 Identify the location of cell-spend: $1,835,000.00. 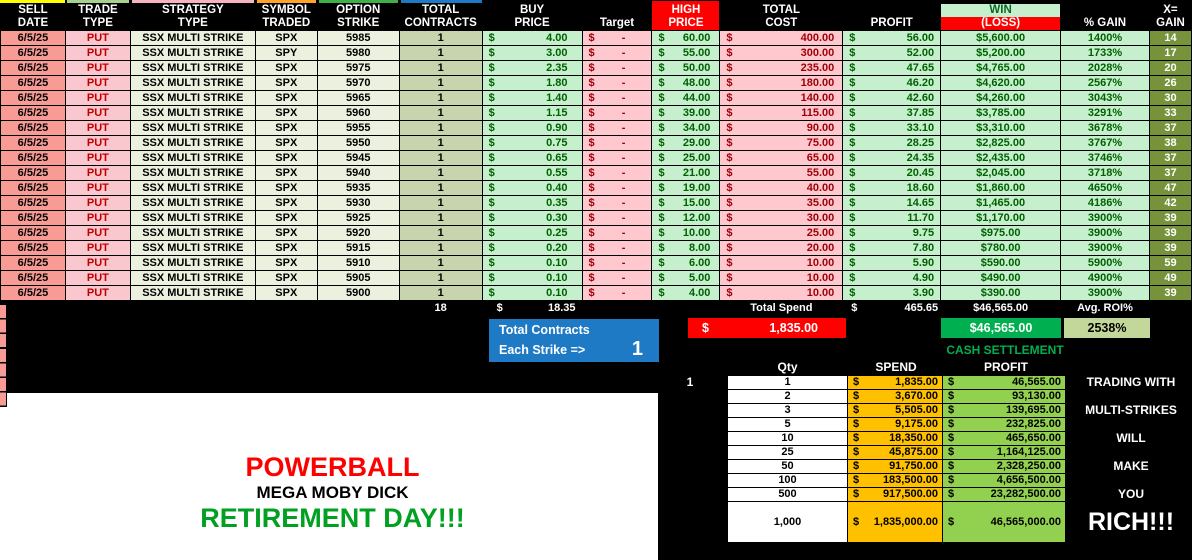
(895, 522).